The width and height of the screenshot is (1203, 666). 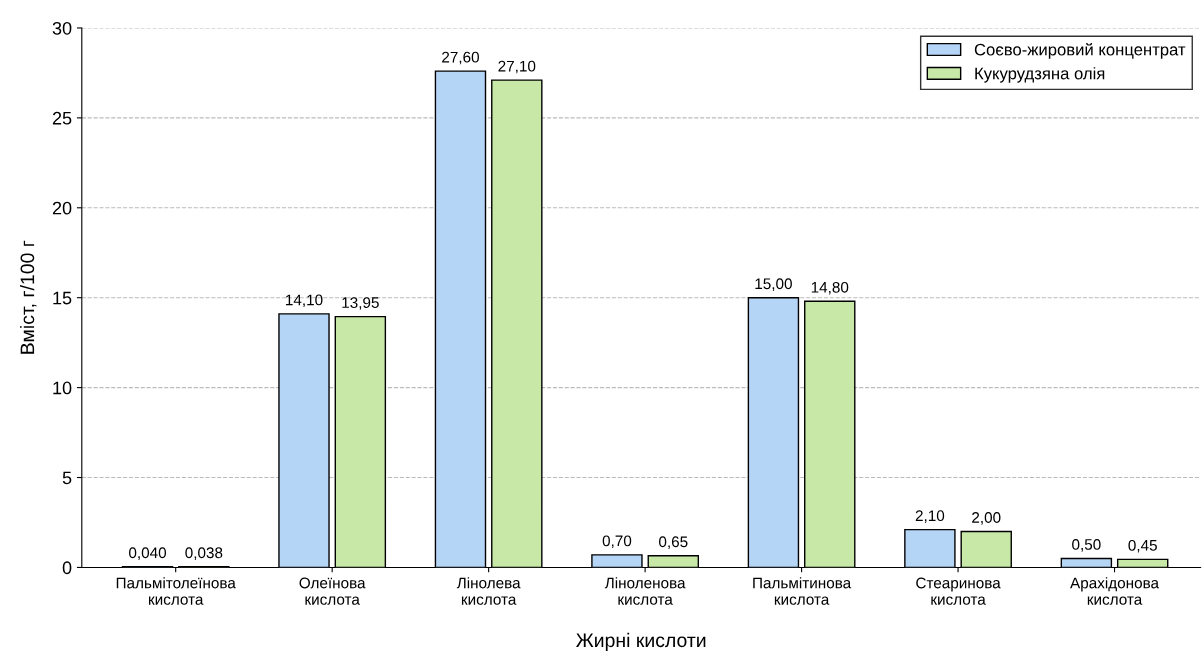 What do you see at coordinates (304, 301) in the screenshot?
I see `data-label: 14,10` at bounding box center [304, 301].